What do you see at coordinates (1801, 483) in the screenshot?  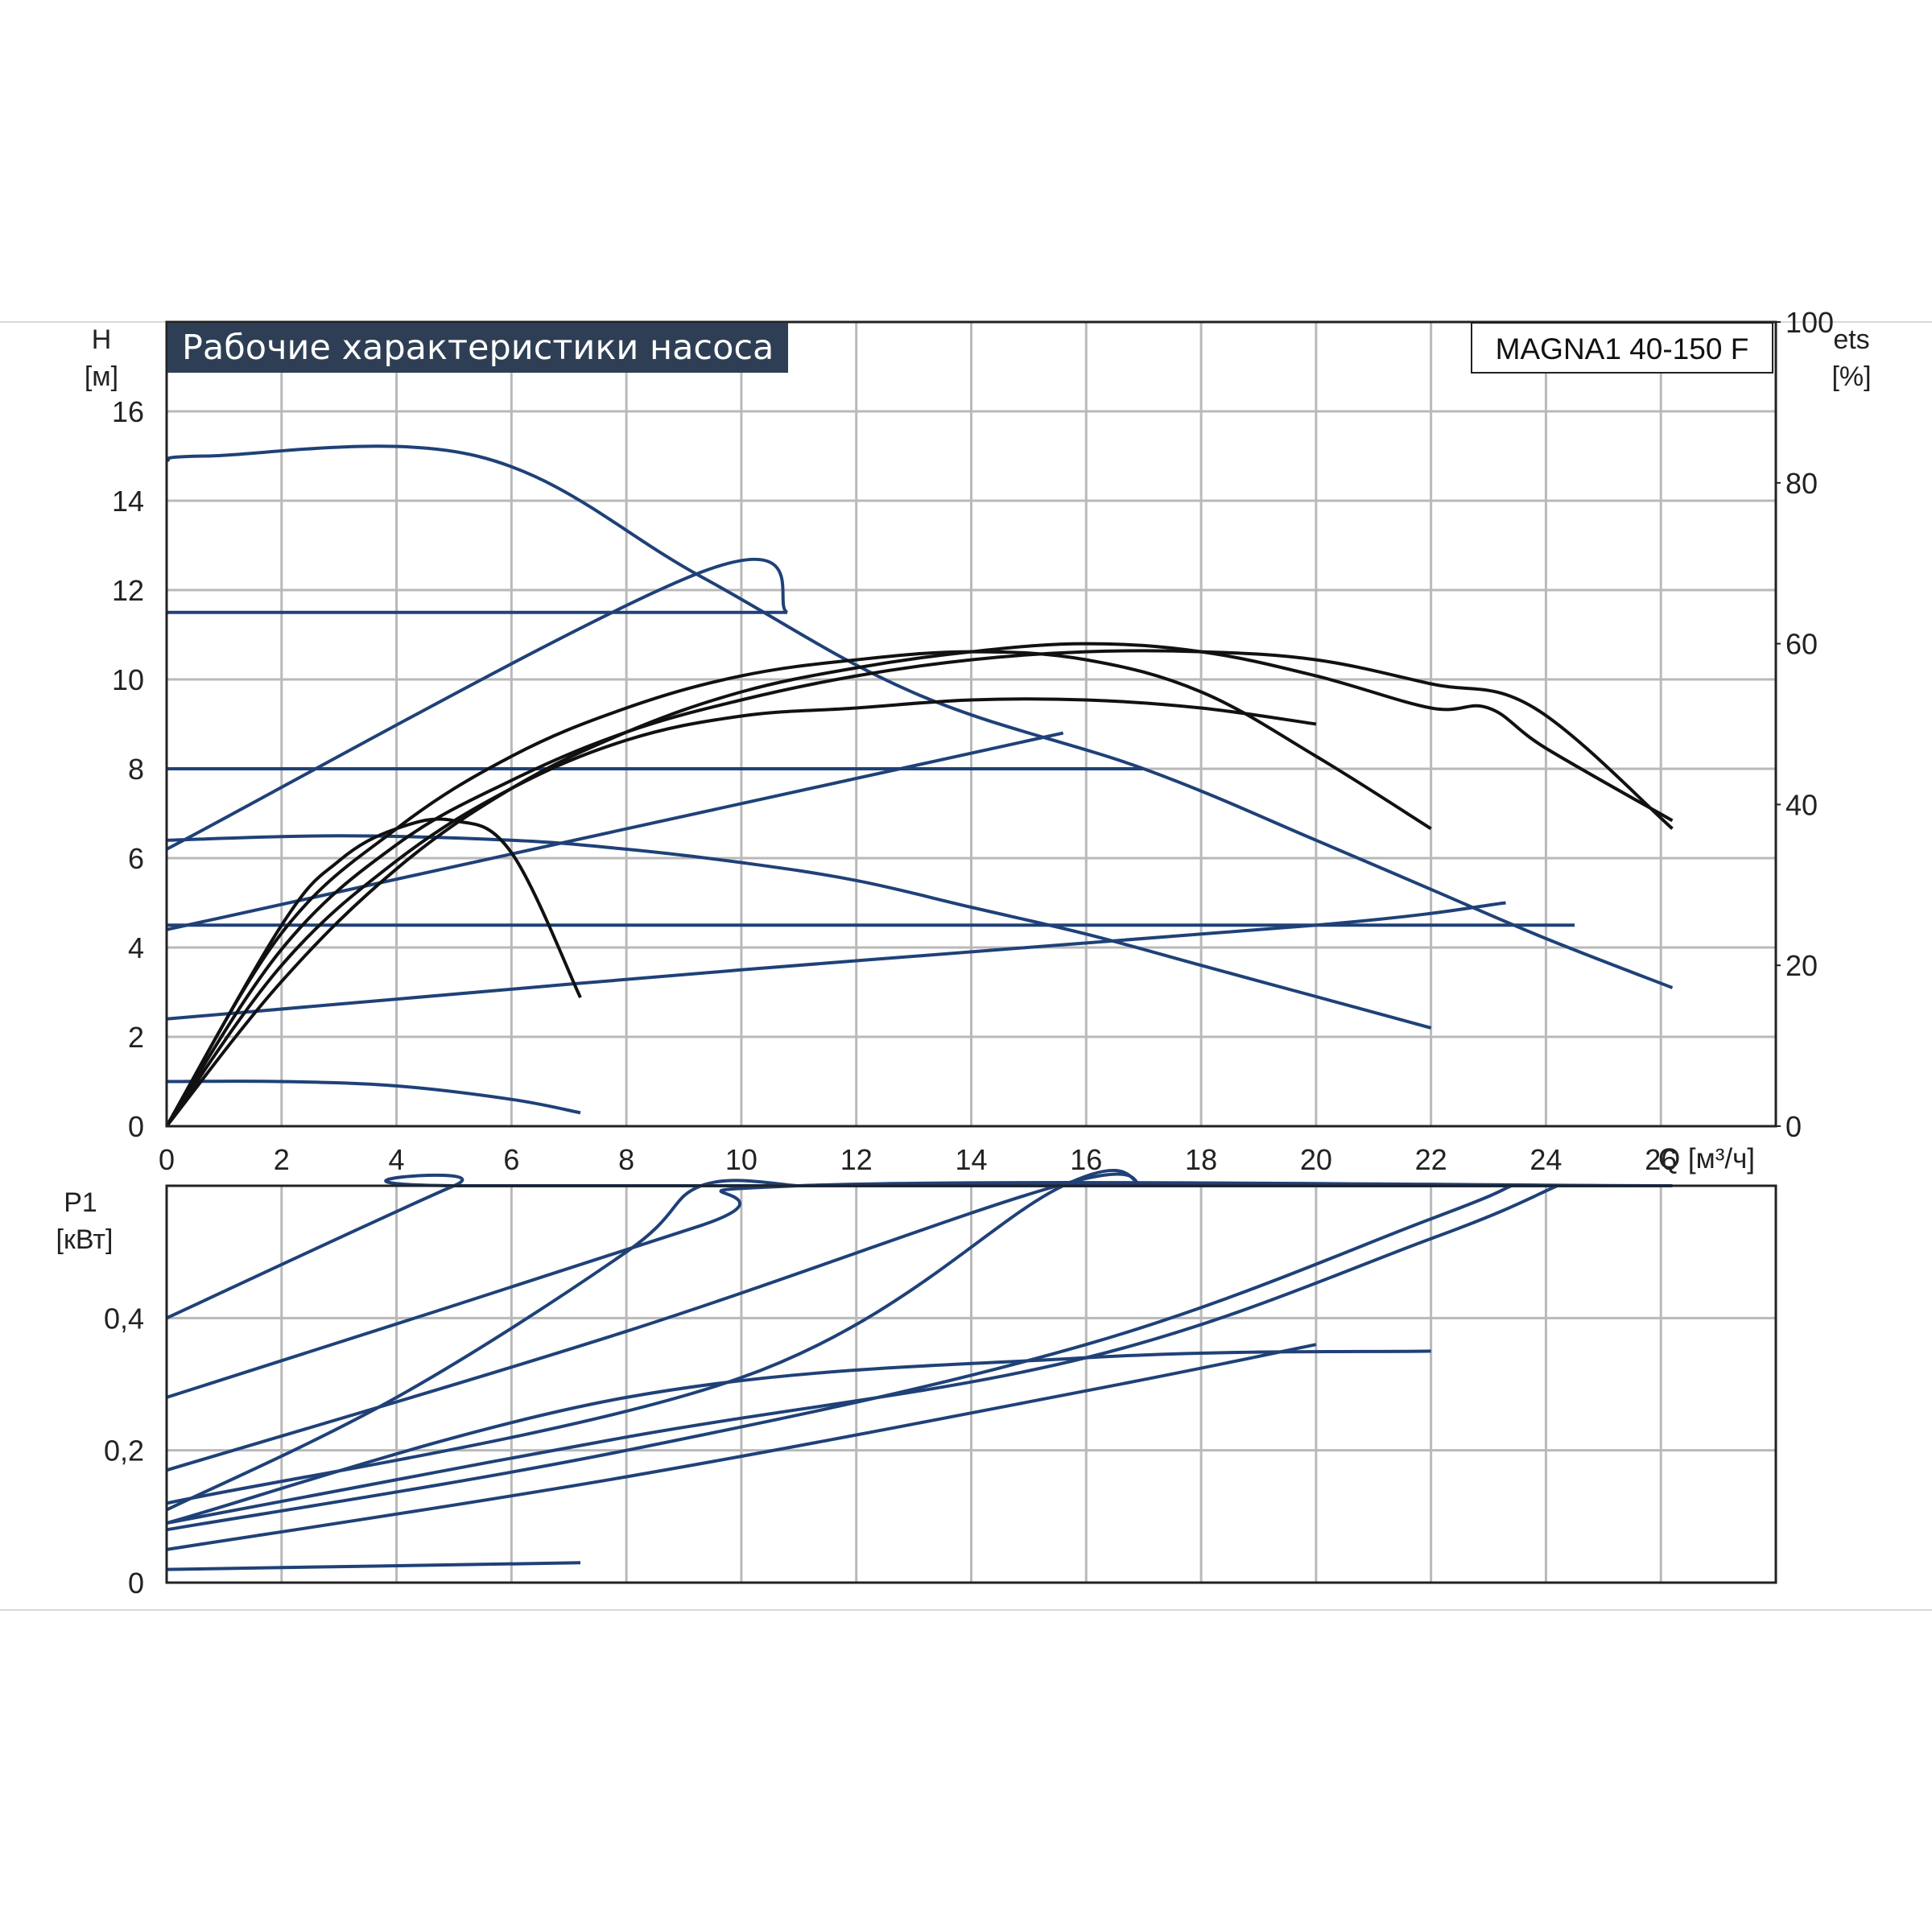 I see `efficiency-tick-label: 80` at bounding box center [1801, 483].